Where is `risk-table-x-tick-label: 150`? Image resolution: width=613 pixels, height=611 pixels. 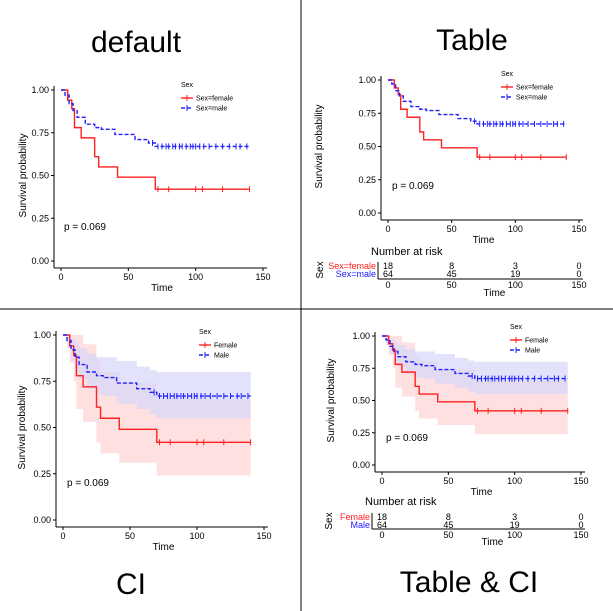 risk-table-x-tick-label: 150 is located at coordinates (580, 535).